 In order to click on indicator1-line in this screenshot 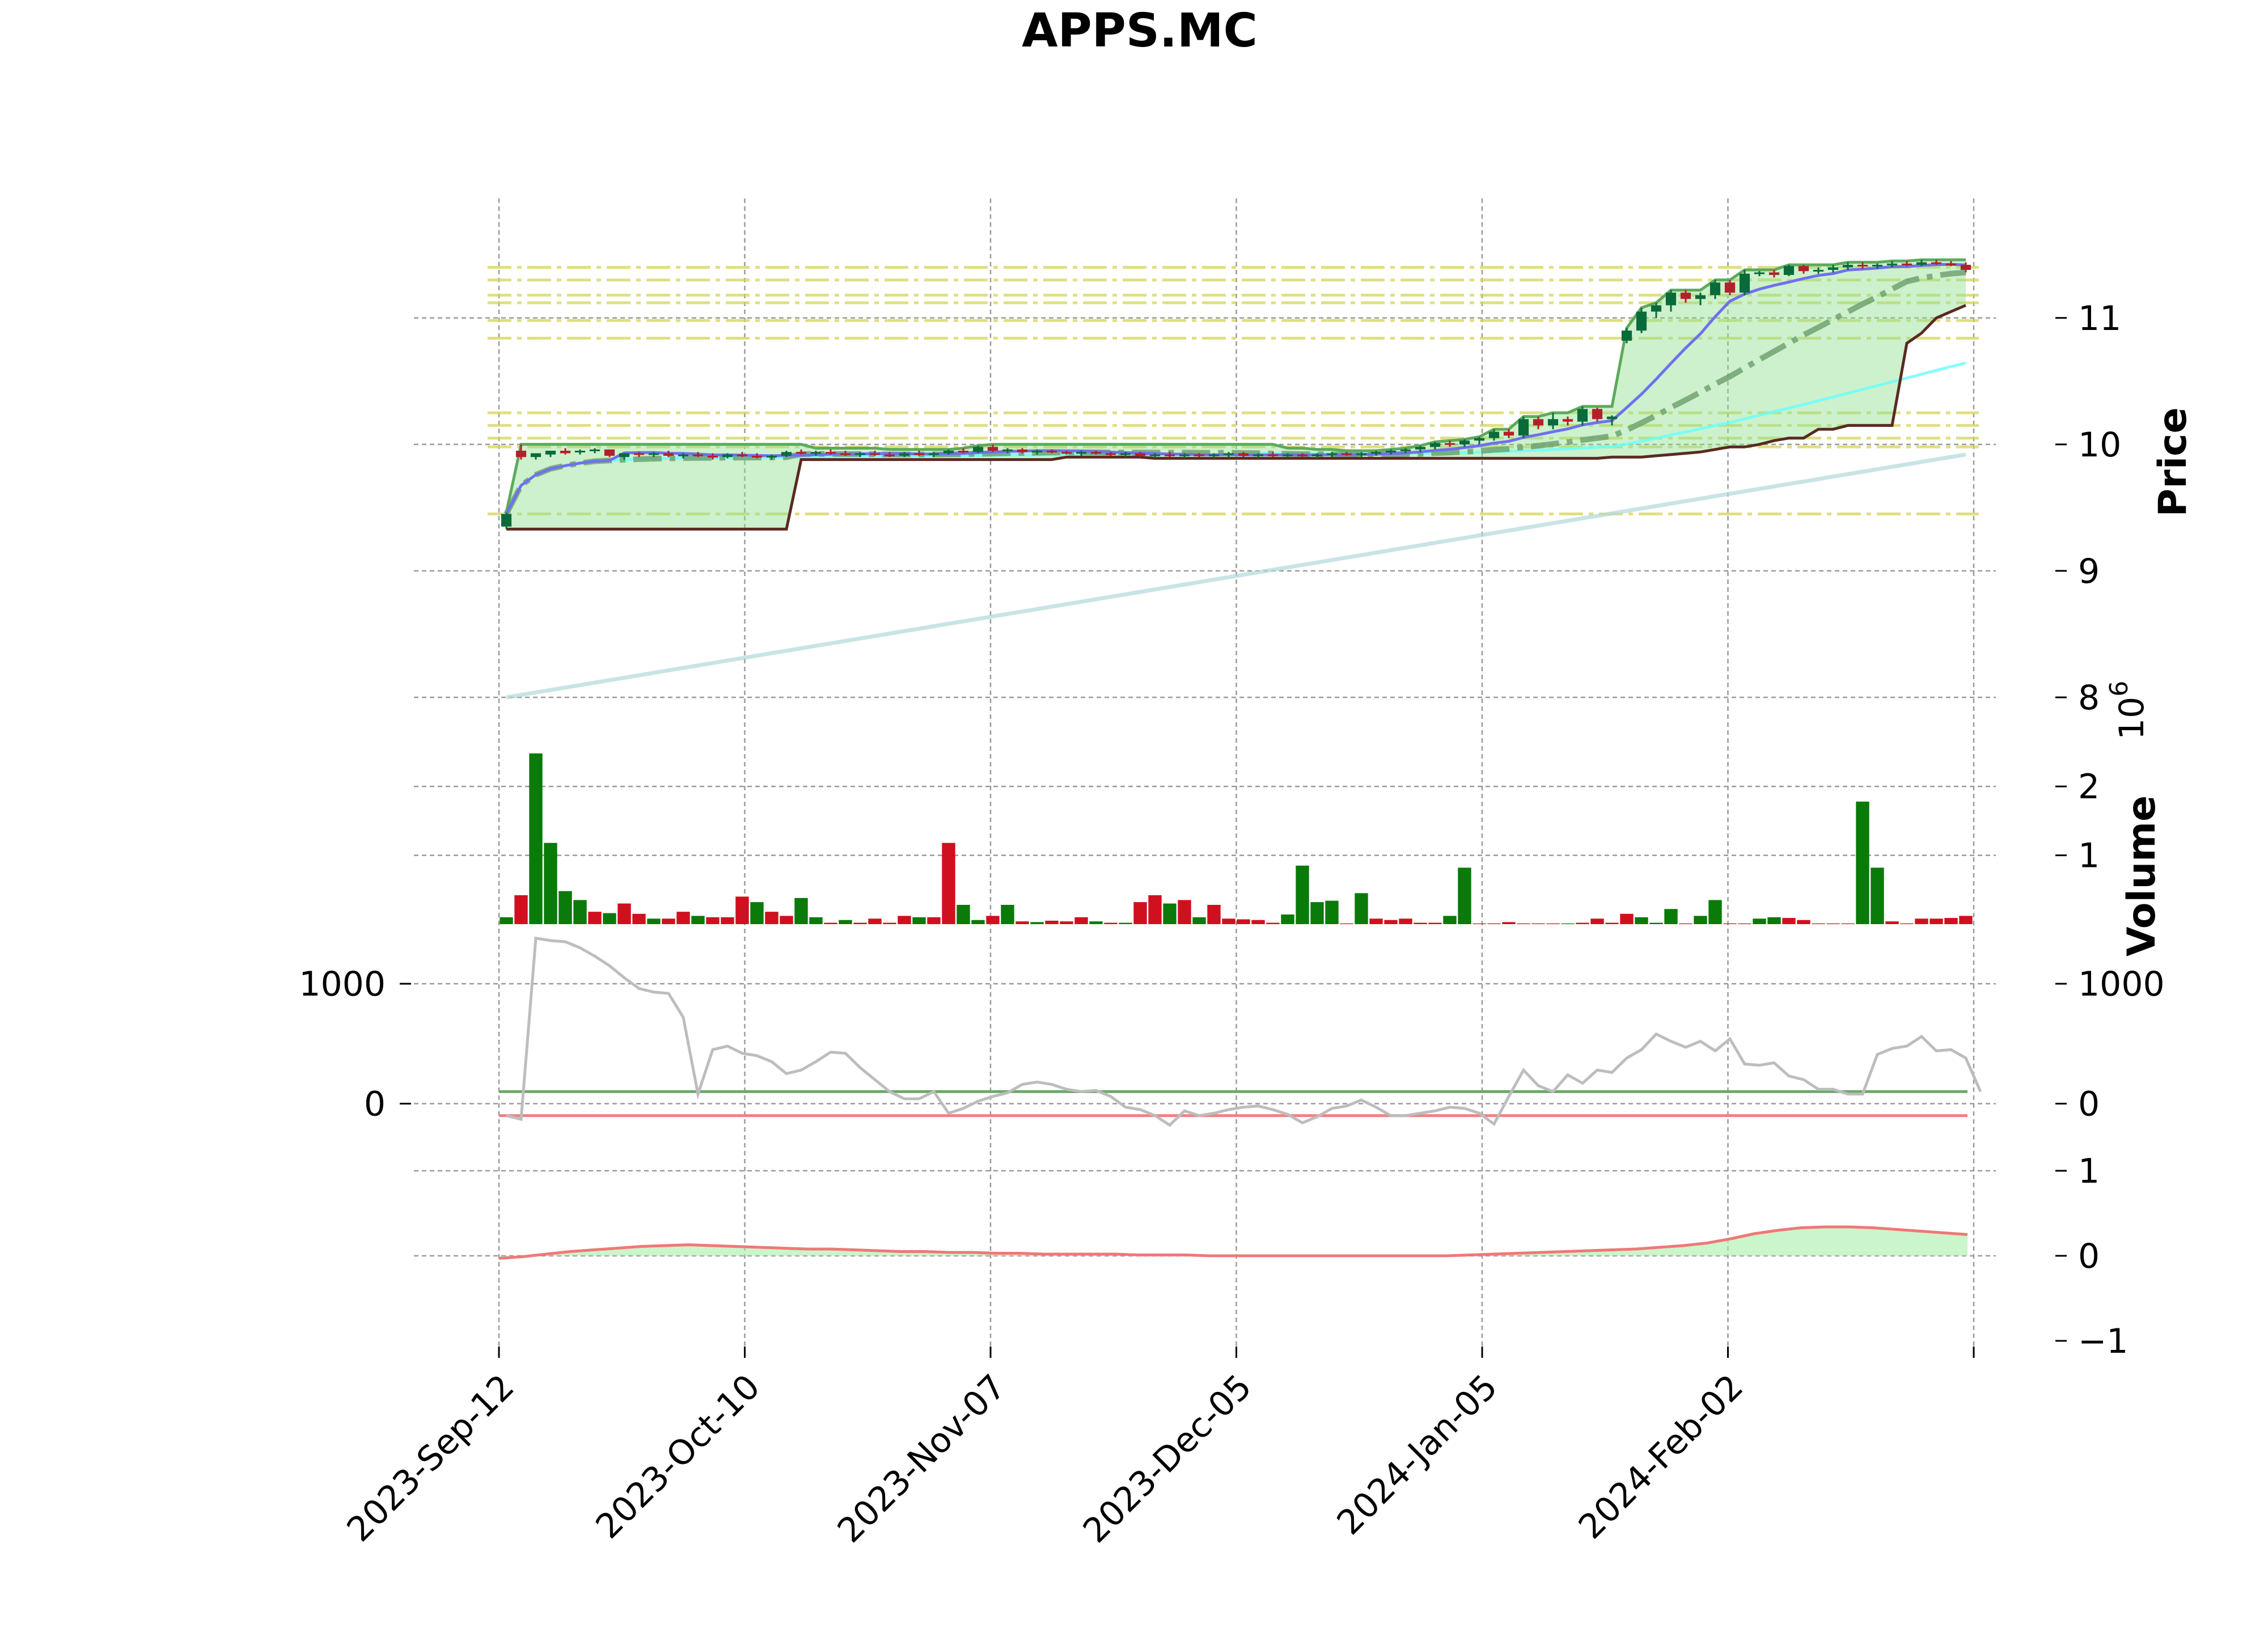, I will do `click(1244, 1031)`.